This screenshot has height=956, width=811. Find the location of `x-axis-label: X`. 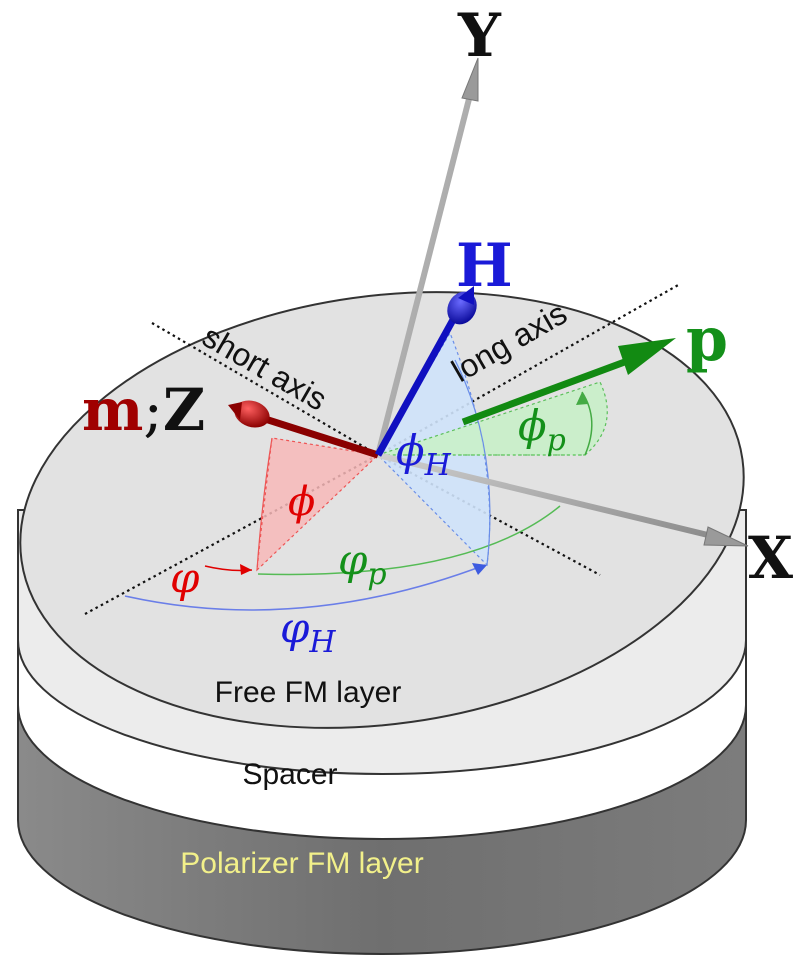

x-axis-label: X is located at coordinates (770, 558).